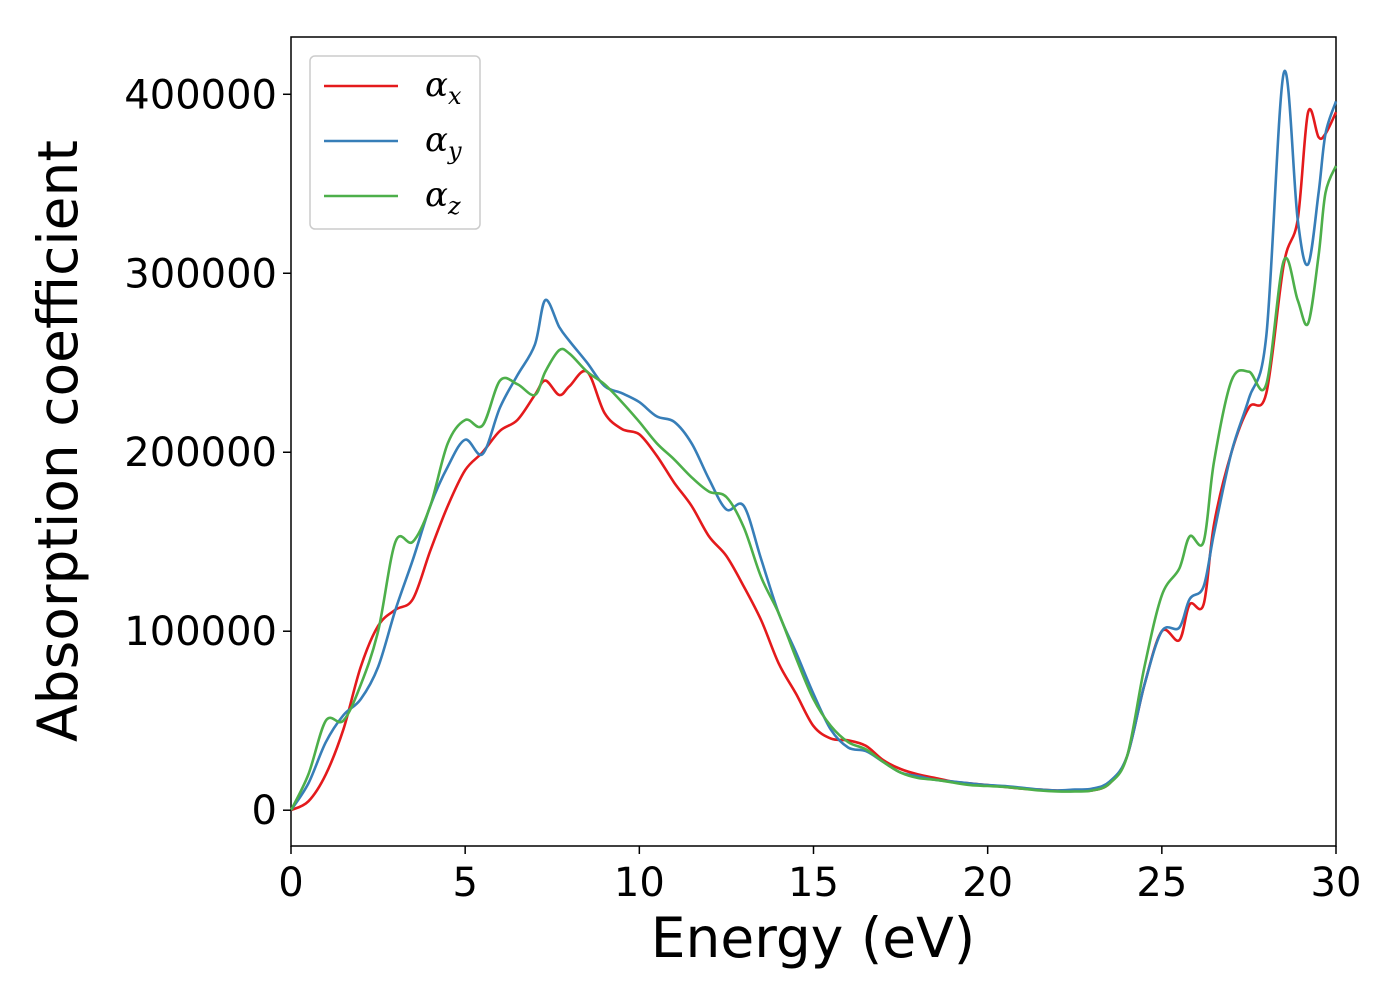 This screenshot has width=1400, height=1000. Describe the element at coordinates (200, 274) in the screenshot. I see `y-tick-label: 300000` at that location.